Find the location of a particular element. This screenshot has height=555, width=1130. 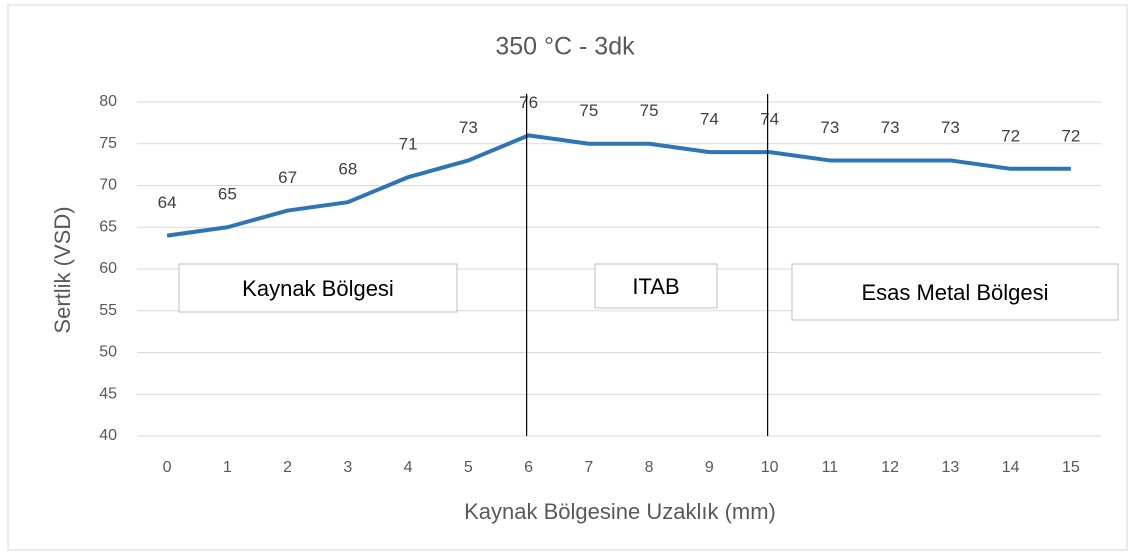

x-tick-label: 1 is located at coordinates (227, 467).